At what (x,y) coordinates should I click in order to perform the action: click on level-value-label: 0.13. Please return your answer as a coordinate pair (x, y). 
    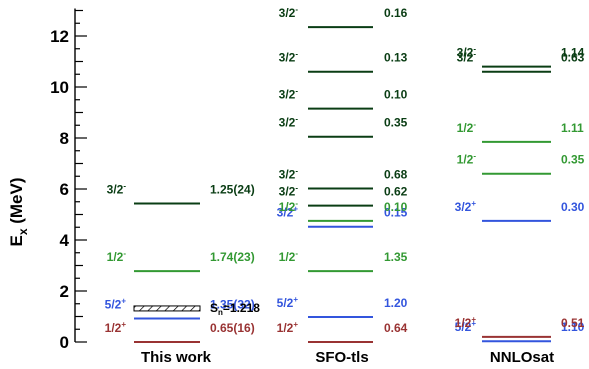
    Looking at the image, I should click on (396, 58).